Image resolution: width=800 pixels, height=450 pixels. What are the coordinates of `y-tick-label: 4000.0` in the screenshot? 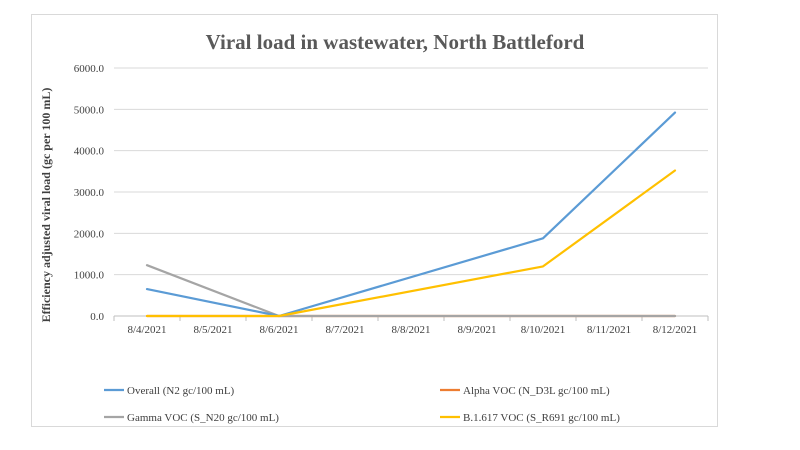 It's located at (89, 152).